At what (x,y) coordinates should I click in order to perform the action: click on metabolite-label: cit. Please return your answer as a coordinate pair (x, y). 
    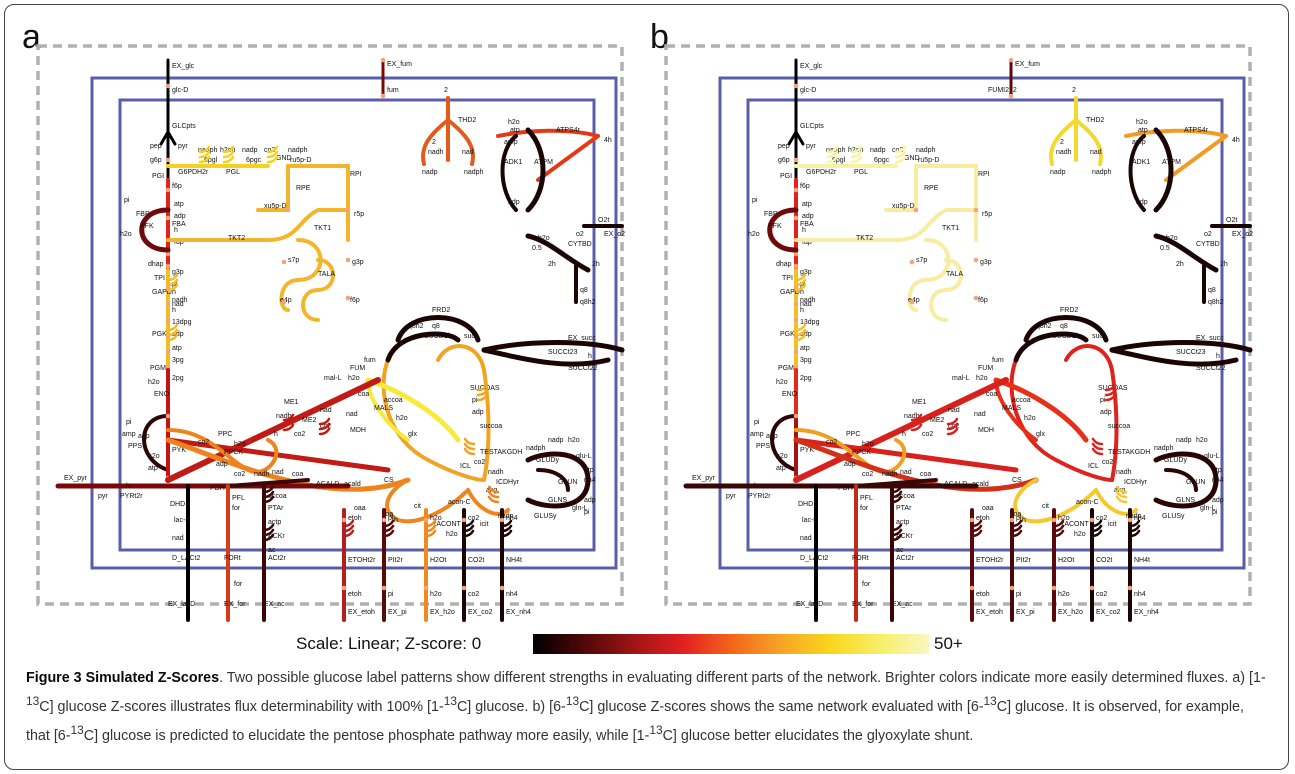
    Looking at the image, I should click on (1045, 506).